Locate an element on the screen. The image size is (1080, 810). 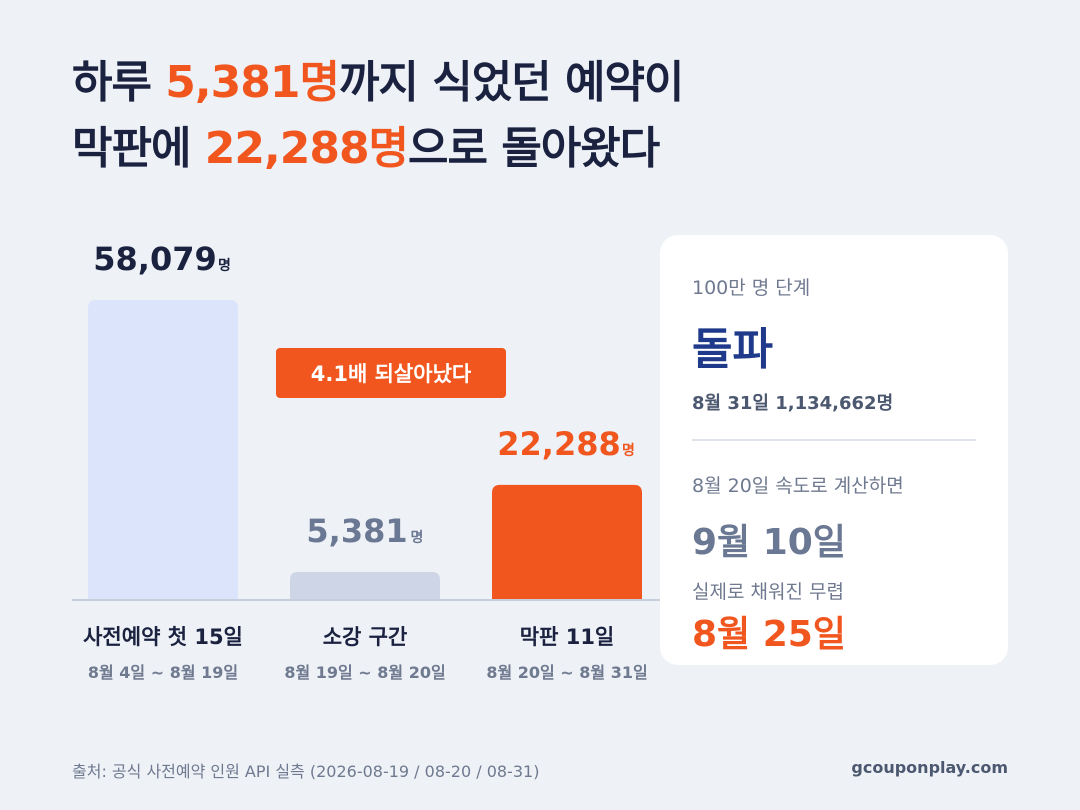
value-unit-3: 명 is located at coordinates (628, 450).